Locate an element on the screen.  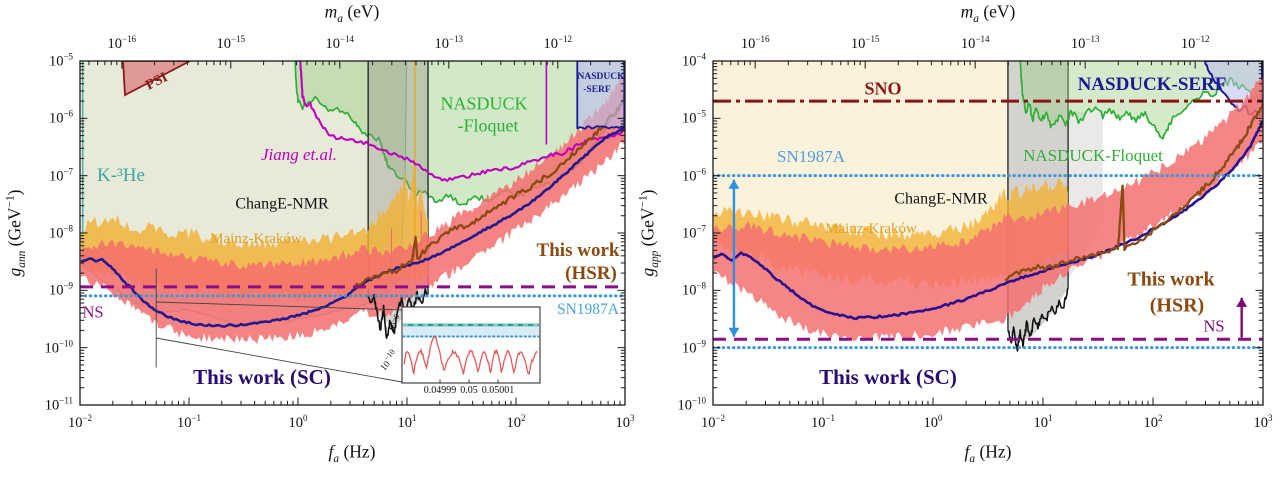
right-y-axis-title: gapp (GeV−1) is located at coordinates (649, 233).